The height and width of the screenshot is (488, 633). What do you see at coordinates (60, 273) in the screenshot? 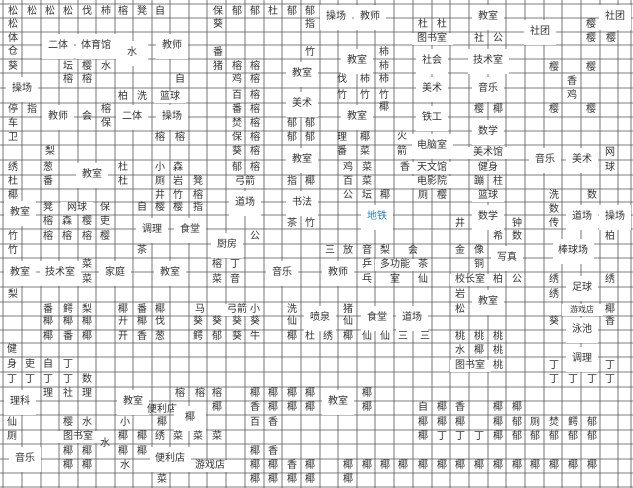
I see `area-label: 技术室` at bounding box center [60, 273].